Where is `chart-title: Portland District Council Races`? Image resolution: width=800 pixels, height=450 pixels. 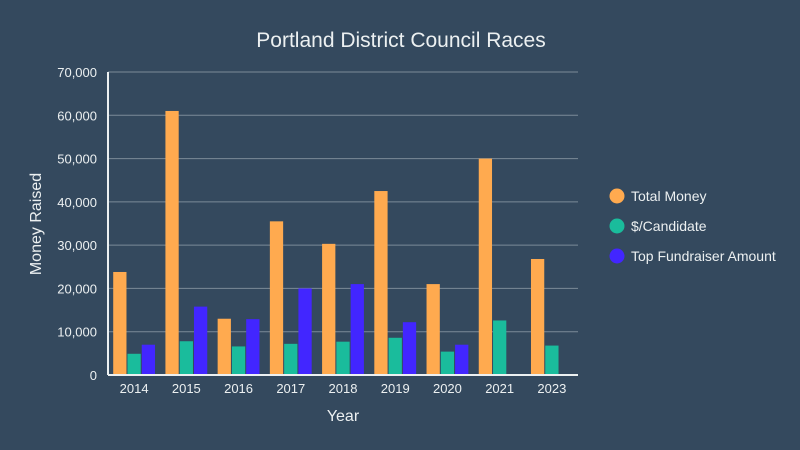 chart-title: Portland District Council Races is located at coordinates (400, 40).